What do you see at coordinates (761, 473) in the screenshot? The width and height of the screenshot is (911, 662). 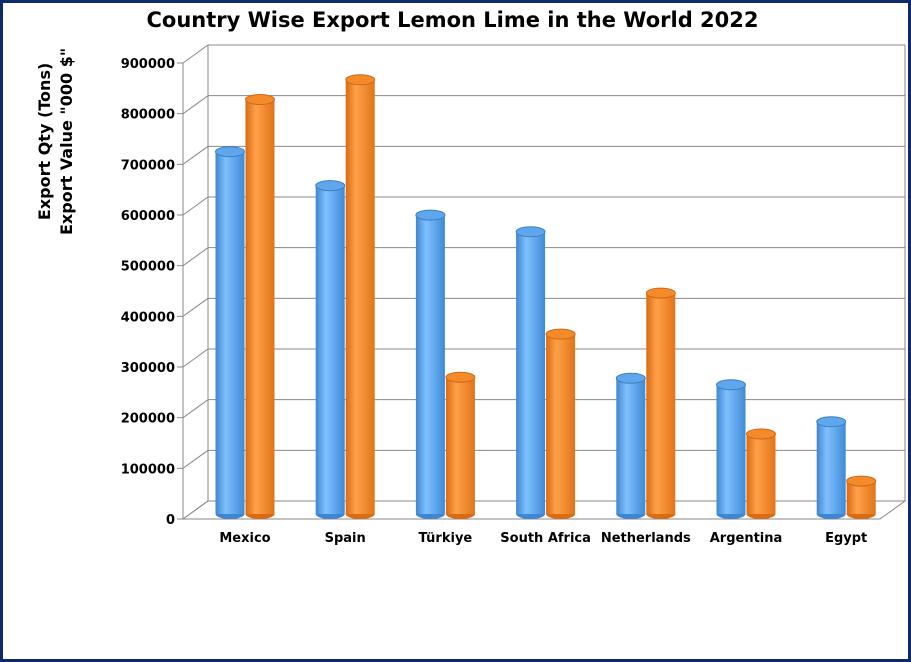 I see `bar-2-argentina` at bounding box center [761, 473].